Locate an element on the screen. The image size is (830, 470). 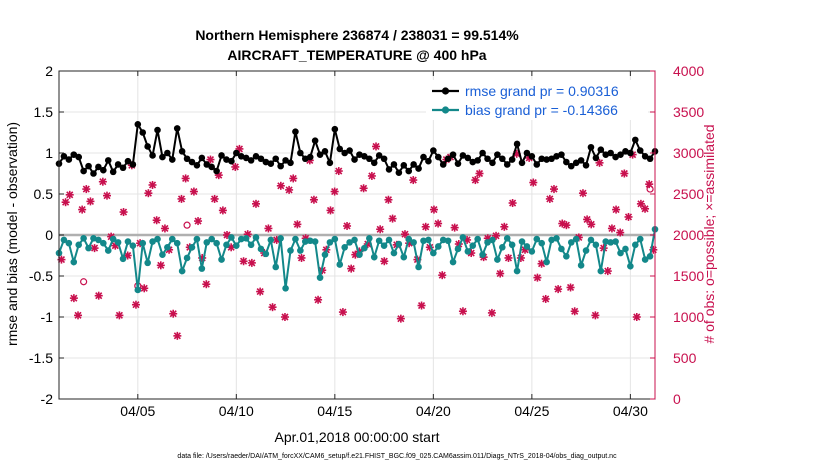
left-tick-label: 1.5 is located at coordinates (44, 112).